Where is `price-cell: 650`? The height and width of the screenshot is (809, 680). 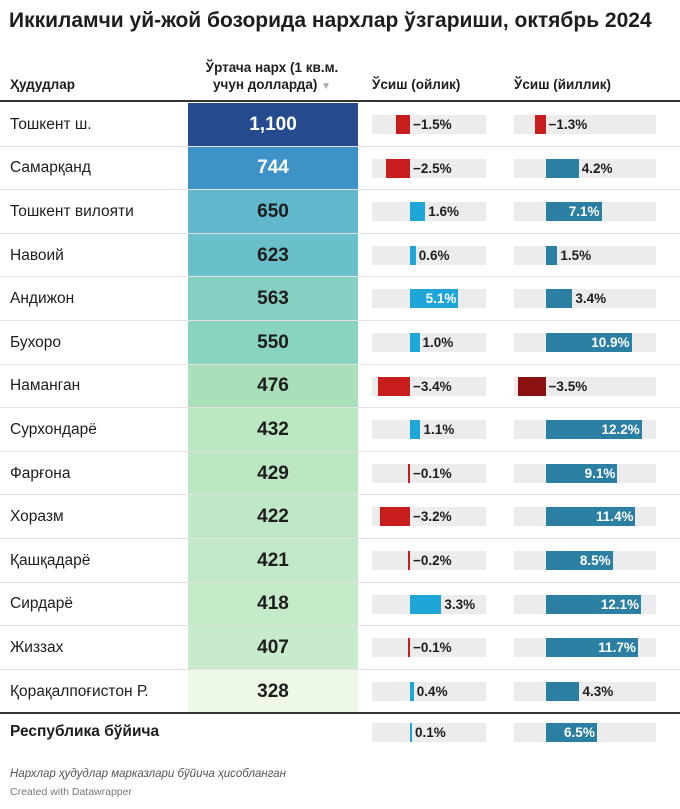 price-cell: 650 is located at coordinates (273, 212).